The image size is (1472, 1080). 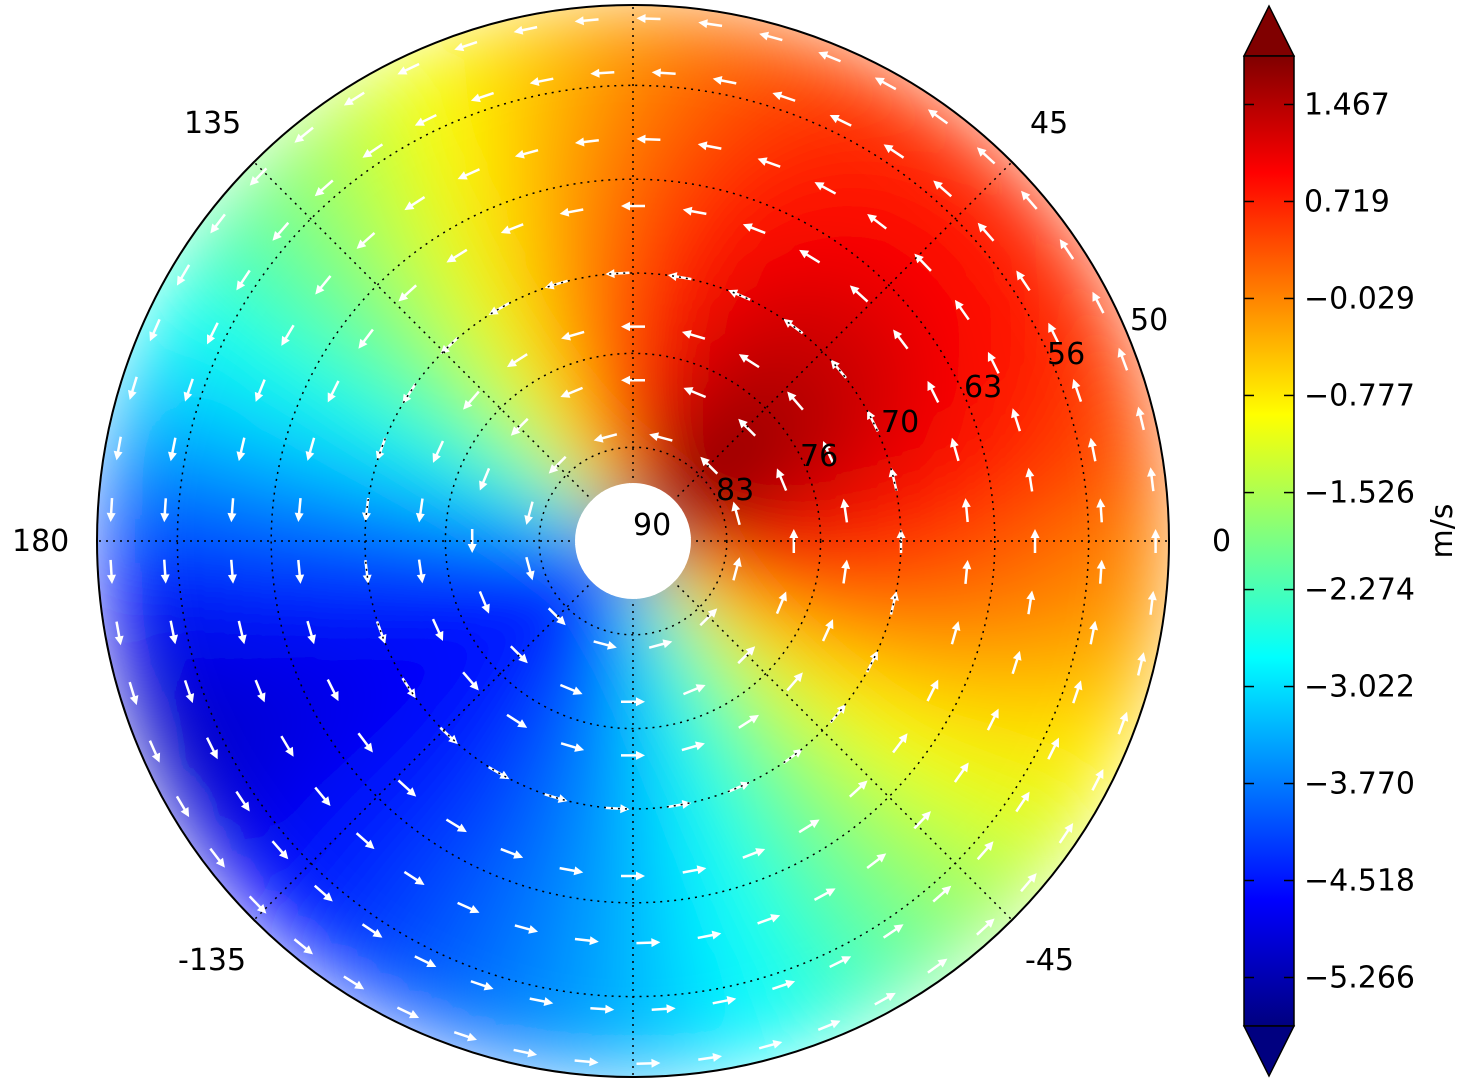 What do you see at coordinates (1359, 395) in the screenshot?
I see `colorbar-tick-label: −0.777` at bounding box center [1359, 395].